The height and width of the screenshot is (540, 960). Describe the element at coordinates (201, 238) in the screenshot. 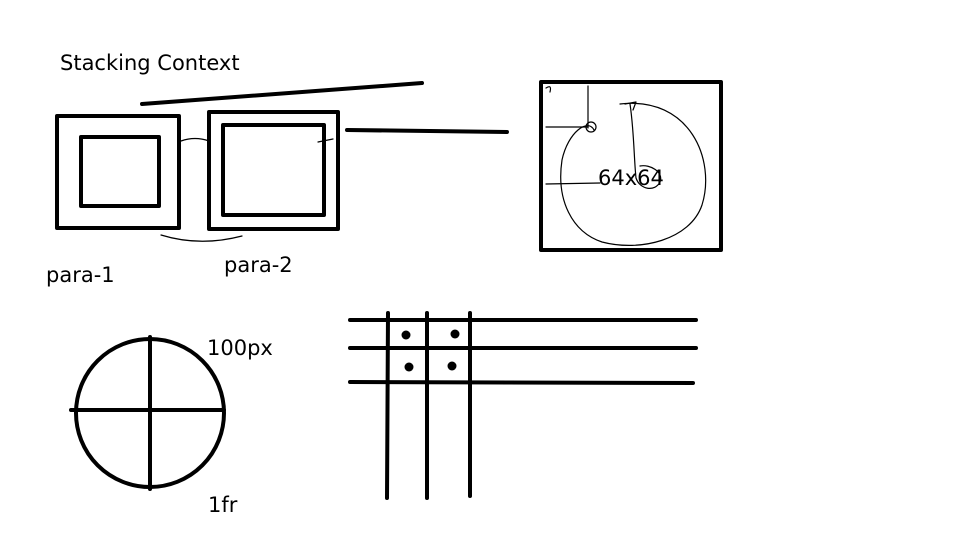

I see `connector-arc-bottom` at that location.